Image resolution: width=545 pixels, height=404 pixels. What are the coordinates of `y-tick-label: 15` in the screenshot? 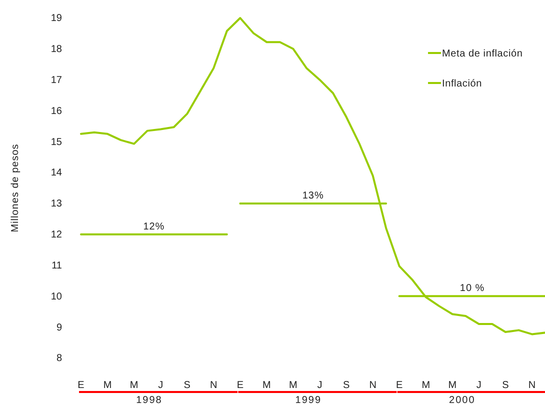 It's located at (56, 142).